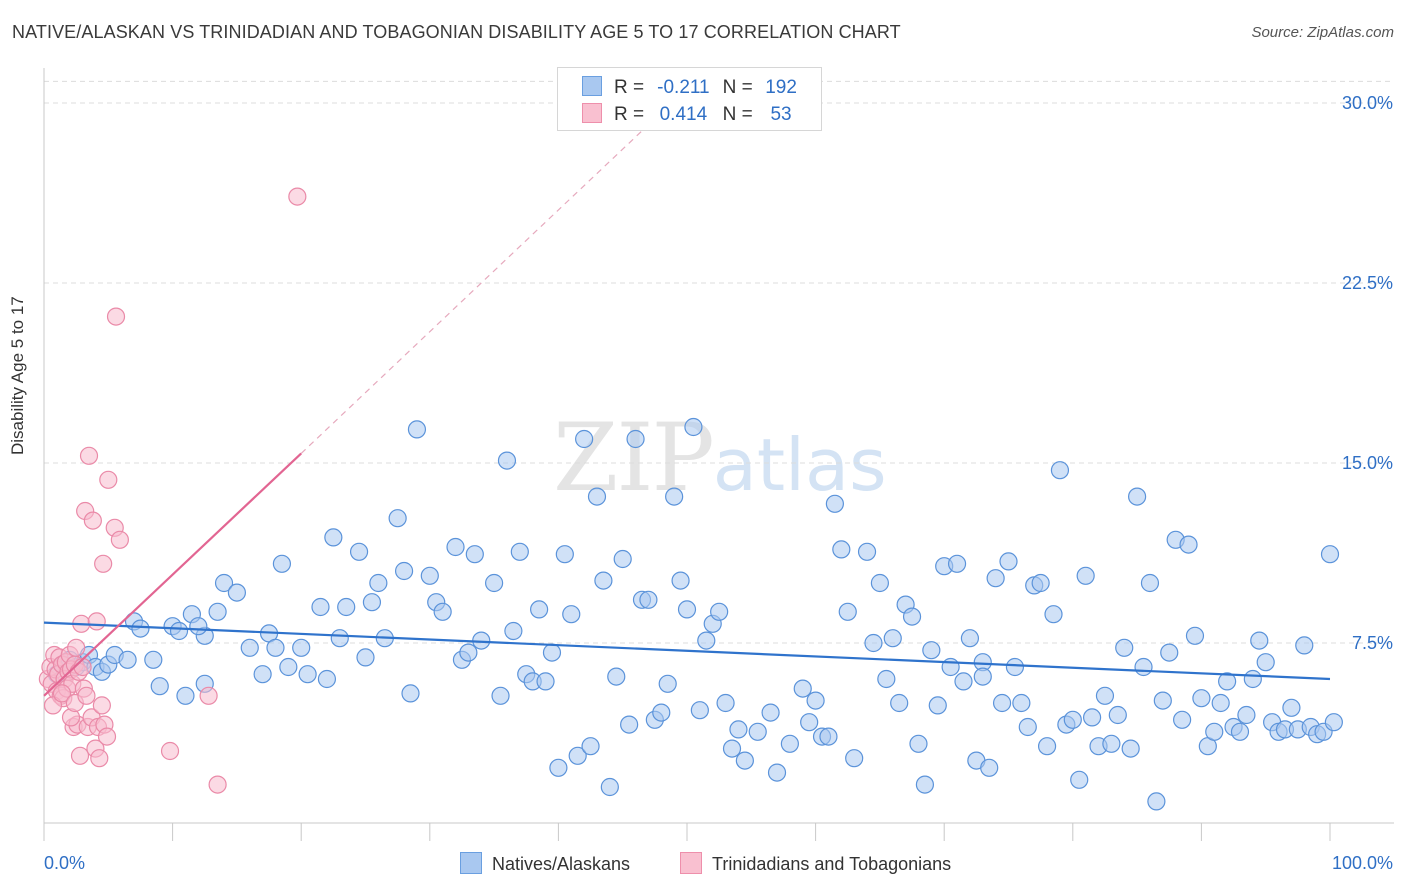  What do you see at coordinates (1362, 863) in the screenshot?
I see `x-tick-label: 100.0%` at bounding box center [1362, 863].